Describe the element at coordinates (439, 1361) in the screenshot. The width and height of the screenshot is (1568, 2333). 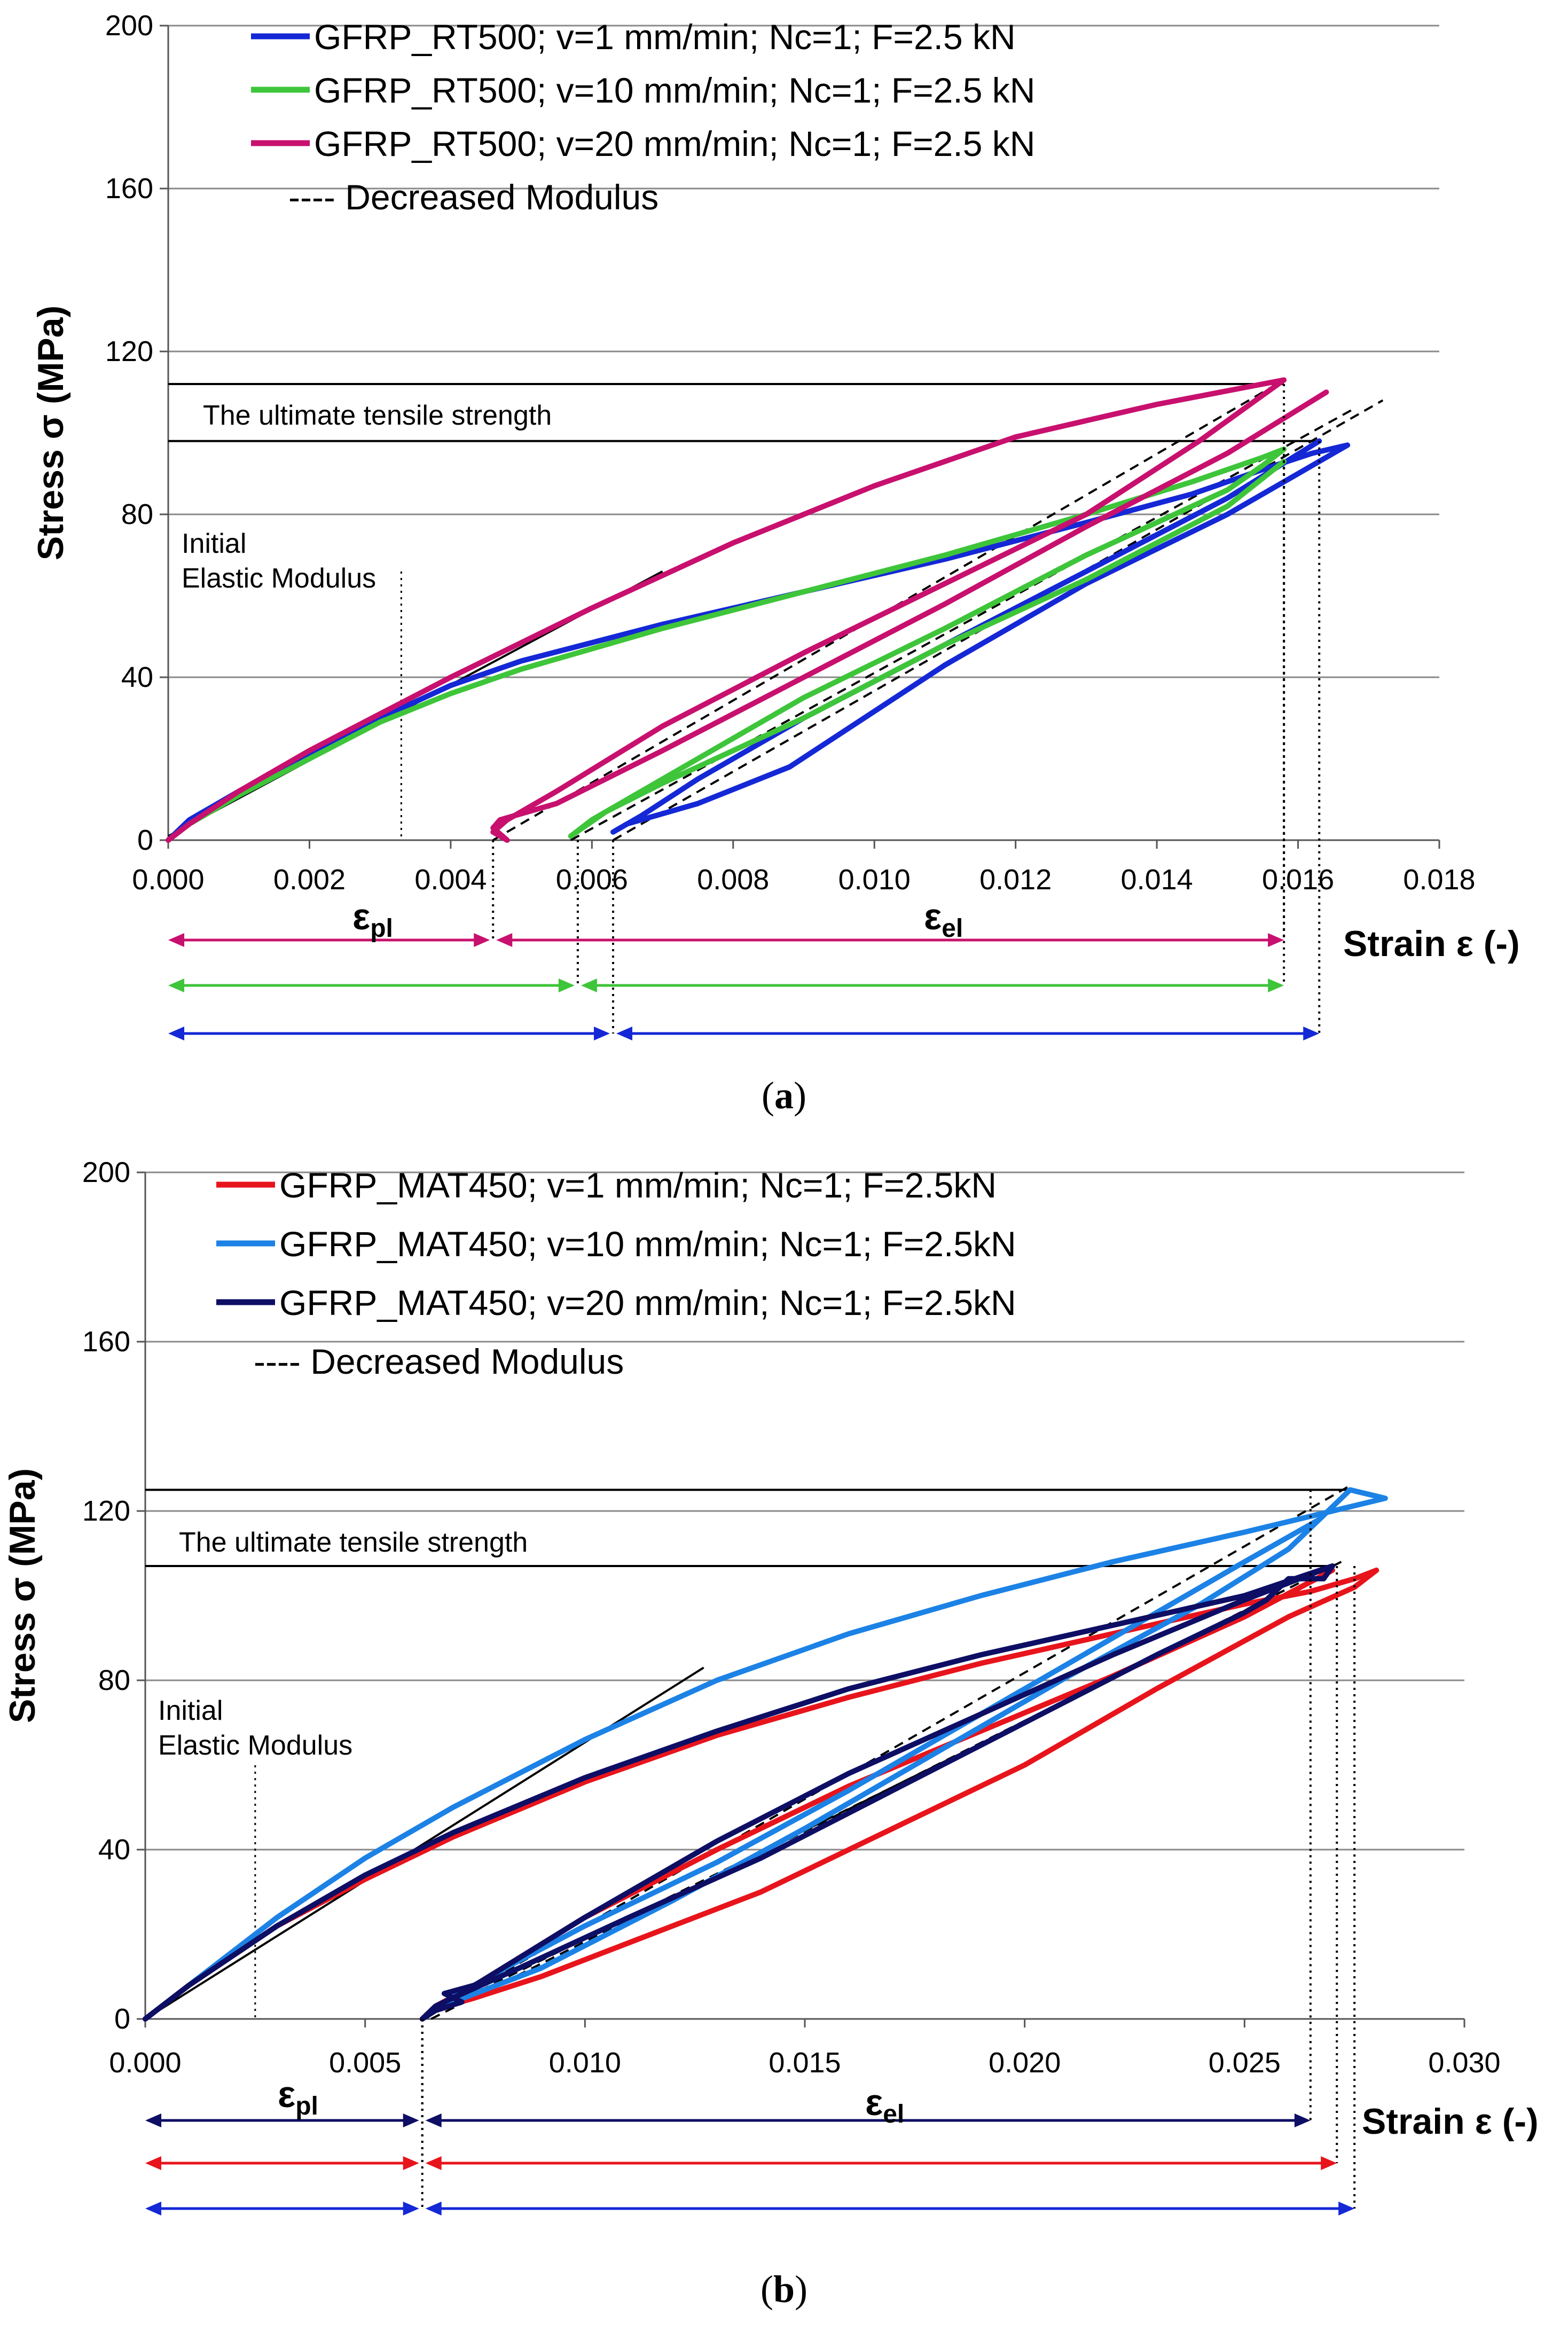
I see `chart-b-legend-dash-label: ---- Decreased Modulus` at that location.